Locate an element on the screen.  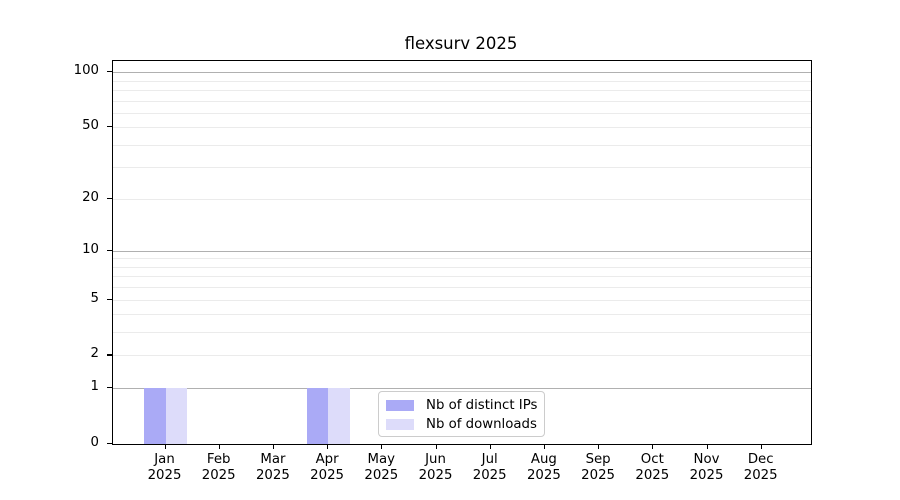
x-tick-label: Sep 2025 is located at coordinates (598, 468).